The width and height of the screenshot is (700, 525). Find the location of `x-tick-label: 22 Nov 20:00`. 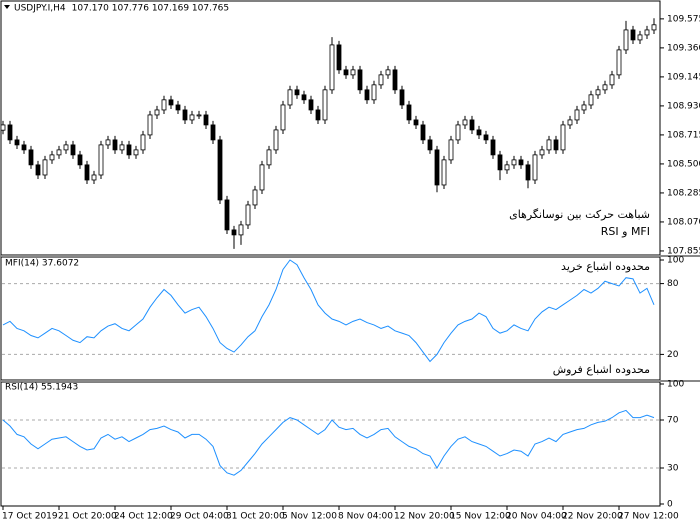

x-tick-label: 22 Nov 20:00 is located at coordinates (592, 517).